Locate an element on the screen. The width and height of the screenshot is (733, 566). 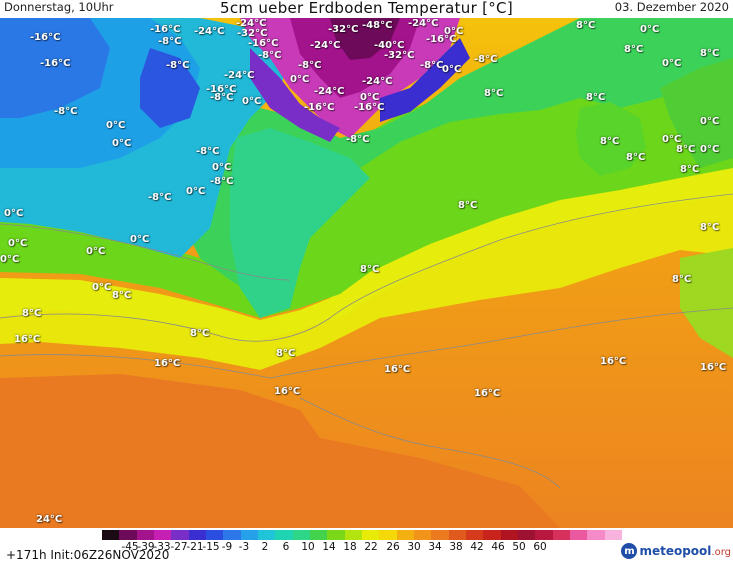
legend-tick-label: 26 is located at coordinates (393, 547).